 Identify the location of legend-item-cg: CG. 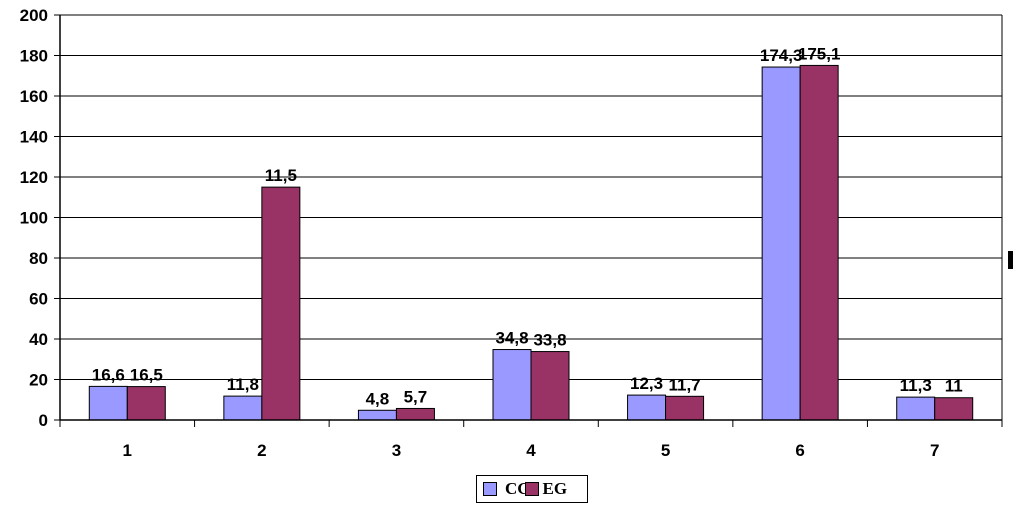
(507, 489).